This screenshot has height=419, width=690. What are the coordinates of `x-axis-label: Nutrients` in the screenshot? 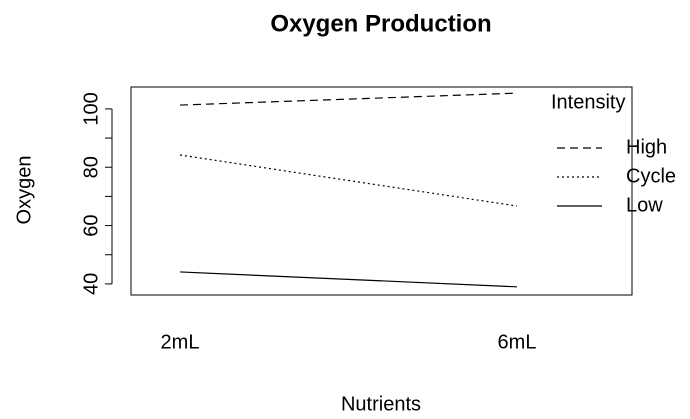 It's located at (381, 404).